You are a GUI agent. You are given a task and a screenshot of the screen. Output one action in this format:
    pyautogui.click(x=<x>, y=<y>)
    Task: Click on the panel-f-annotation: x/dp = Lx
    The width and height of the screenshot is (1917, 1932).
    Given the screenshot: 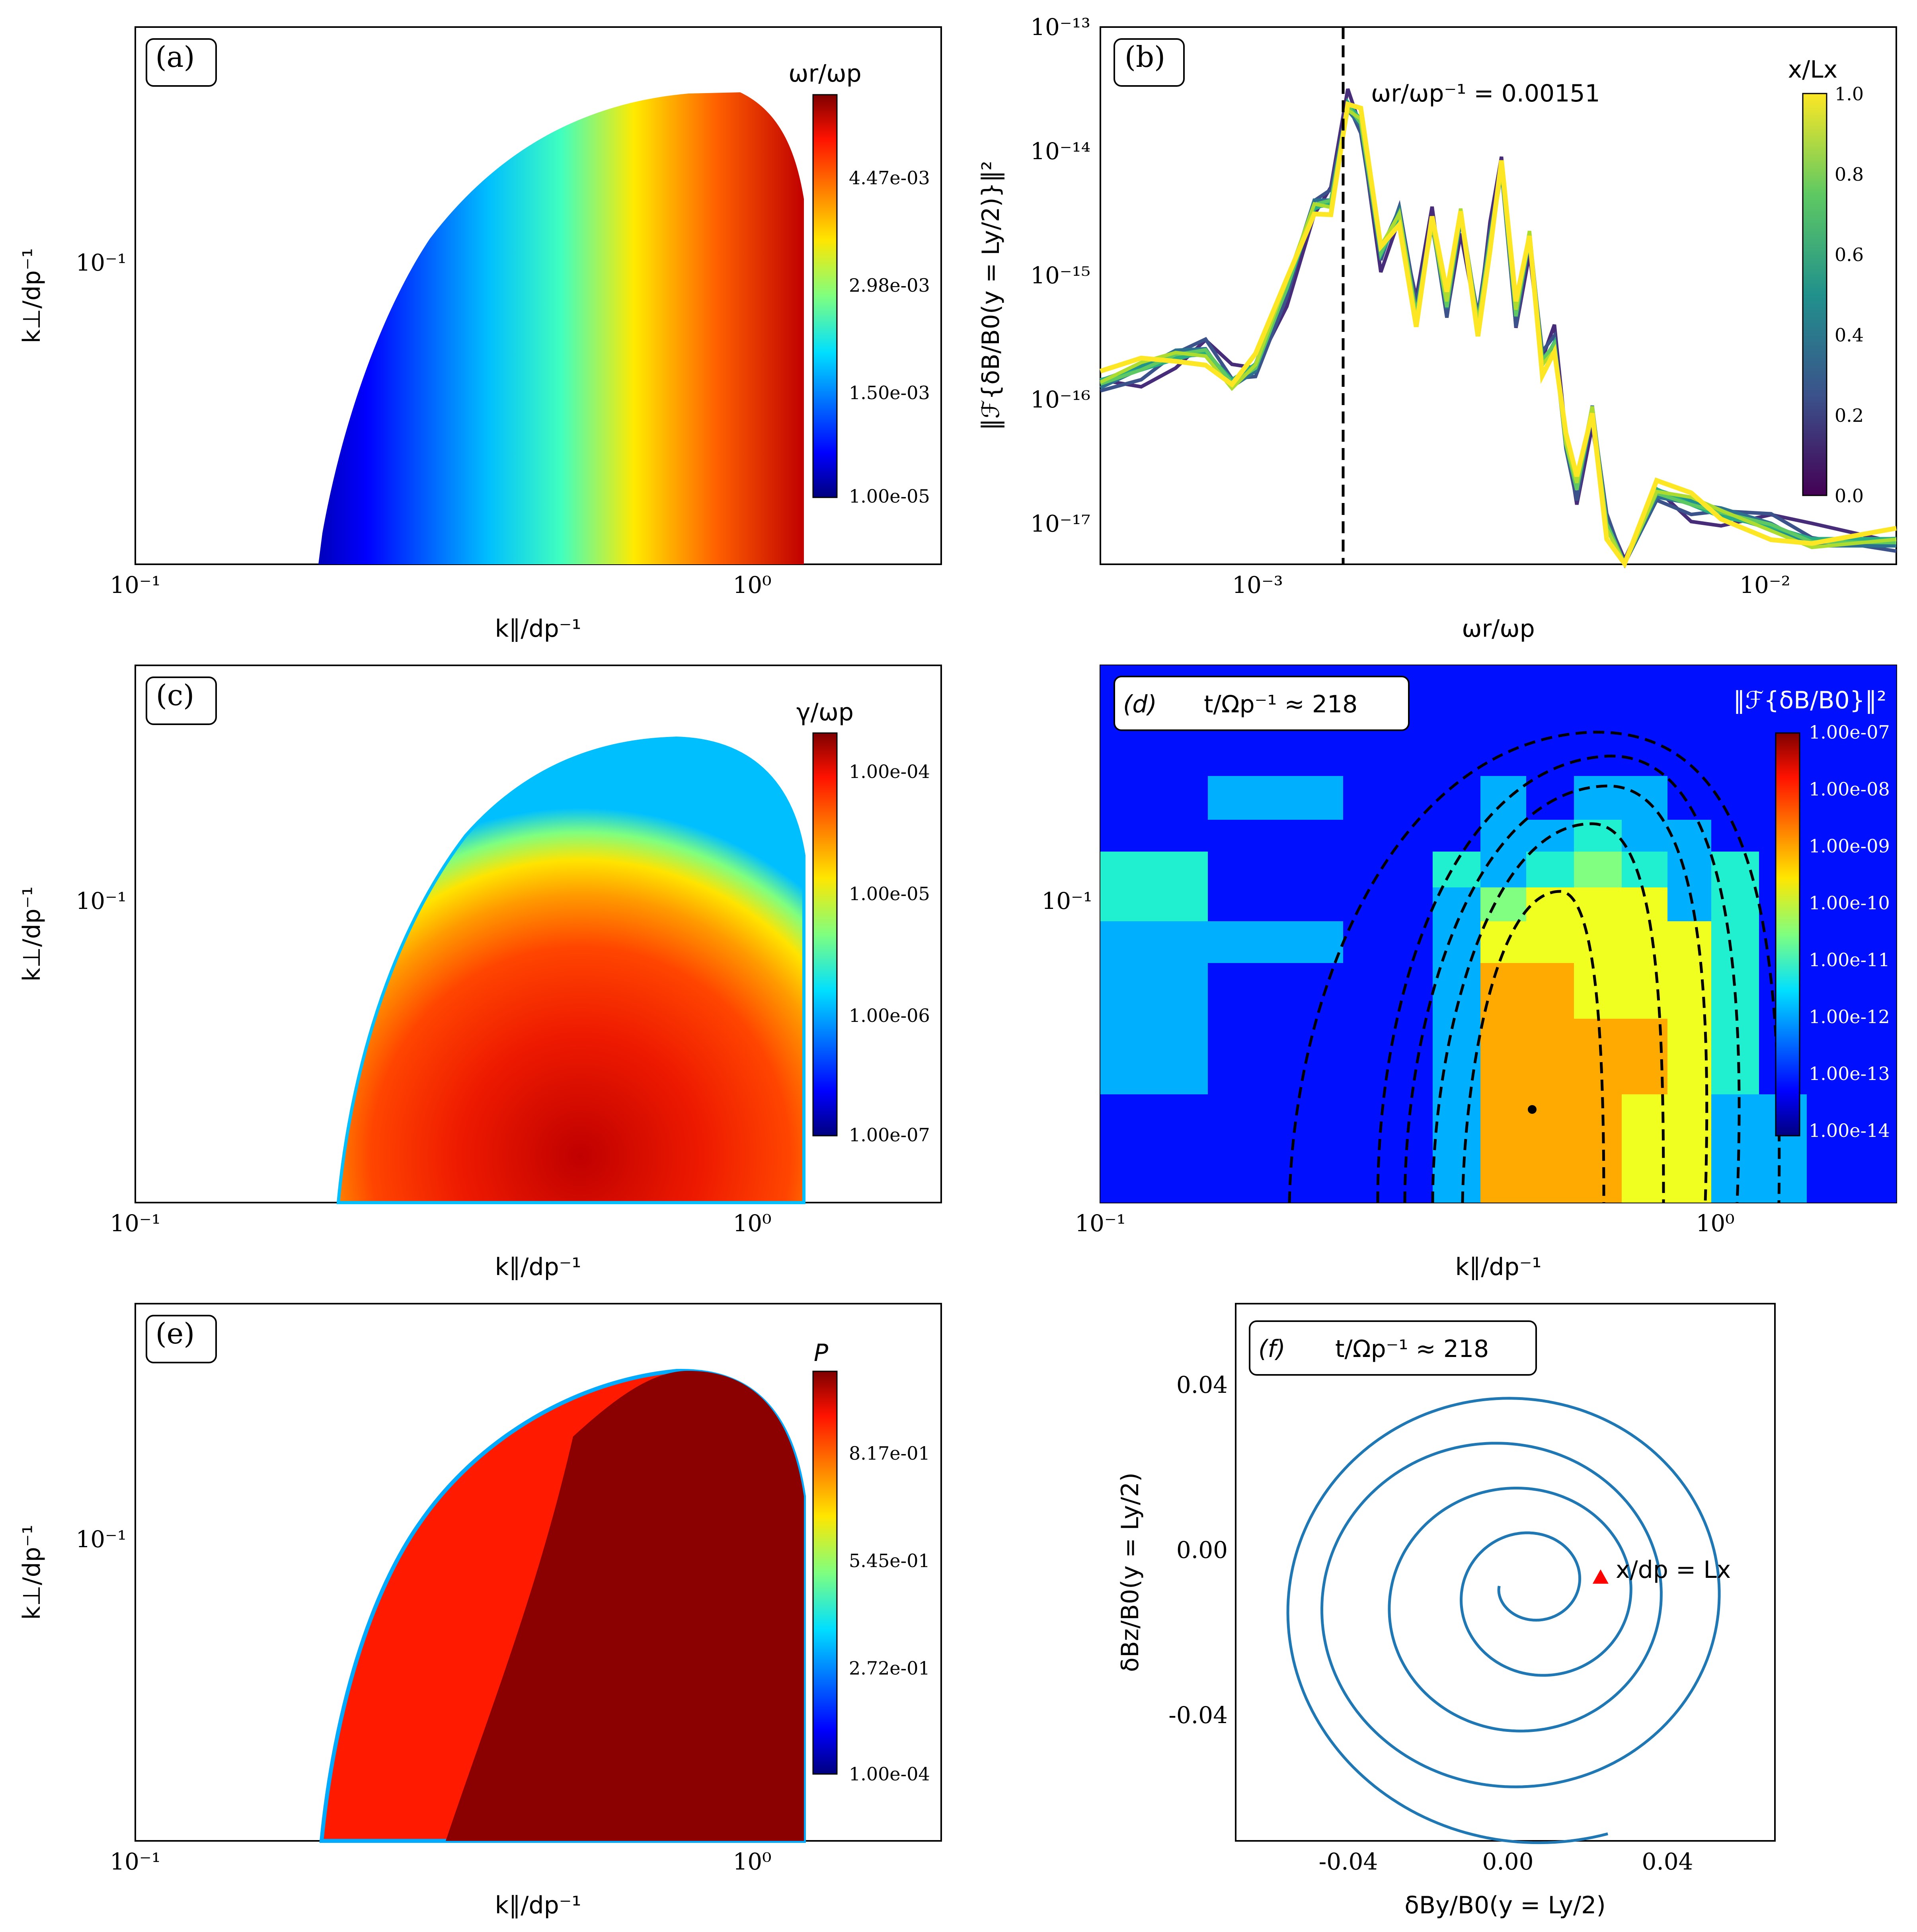 What is the action you would take?
    pyautogui.click(x=1673, y=1570)
    